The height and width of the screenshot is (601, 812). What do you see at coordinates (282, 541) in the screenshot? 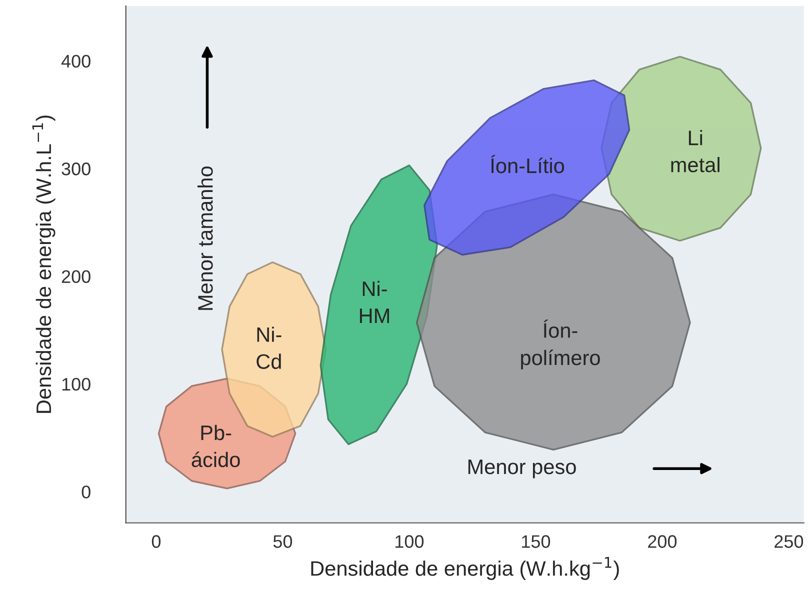
I see `x-tick-label: 50` at bounding box center [282, 541].